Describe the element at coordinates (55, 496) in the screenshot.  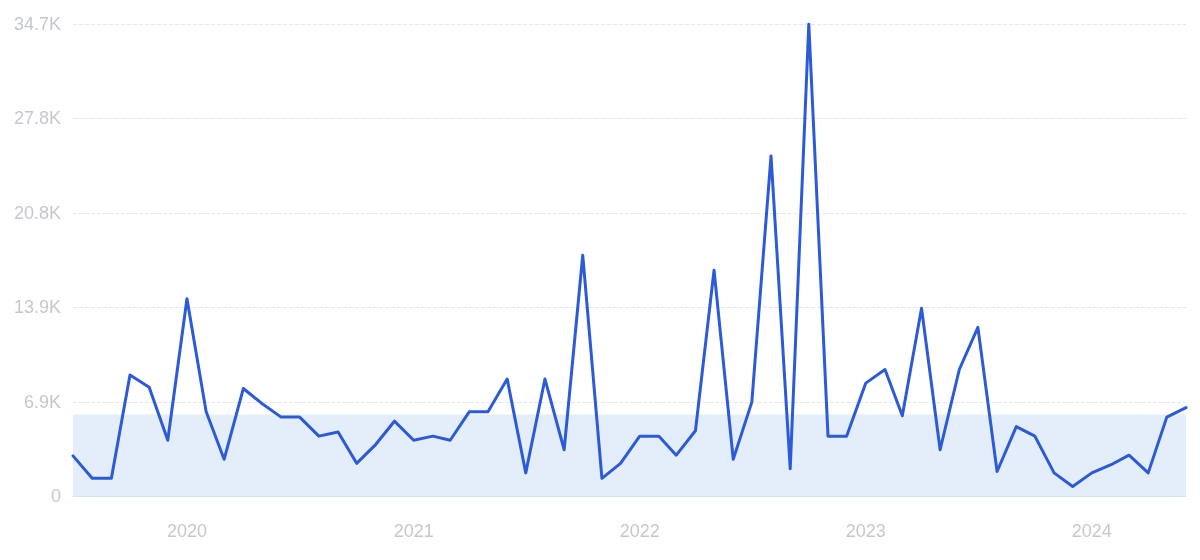
I see `y-tick-label: 0` at that location.